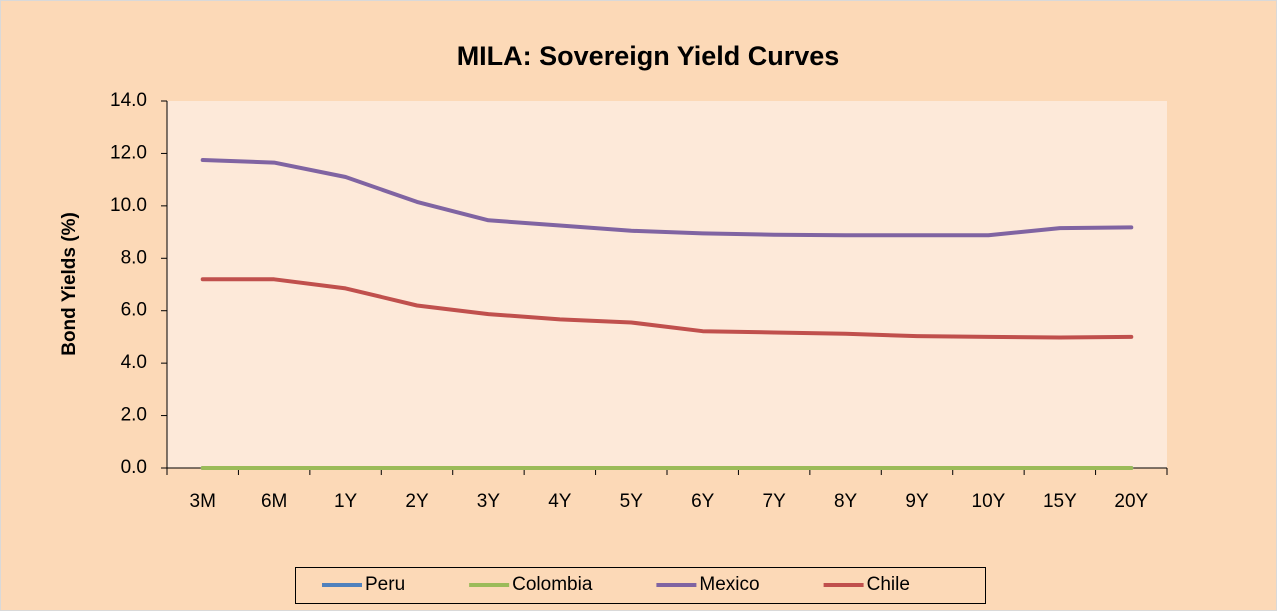 This screenshot has width=1277, height=611. Describe the element at coordinates (134, 362) in the screenshot. I see `y-tick-label: 4.0` at that location.